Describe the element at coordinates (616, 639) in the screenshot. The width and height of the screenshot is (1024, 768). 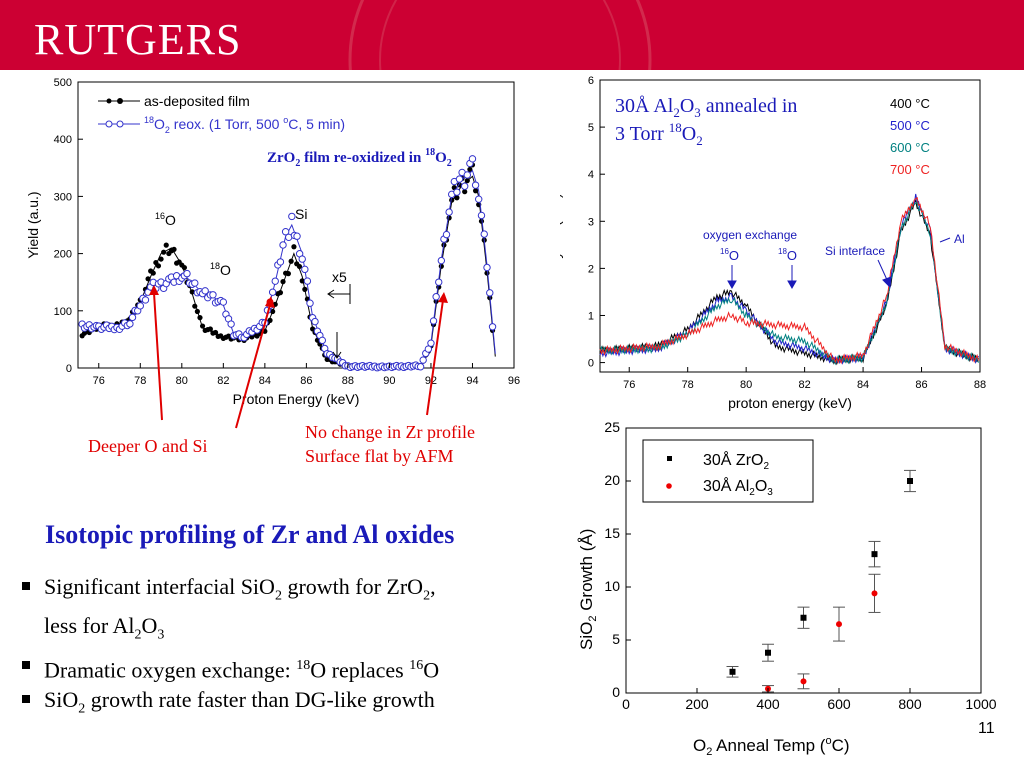
I see `y-tick-label: 5` at that location.